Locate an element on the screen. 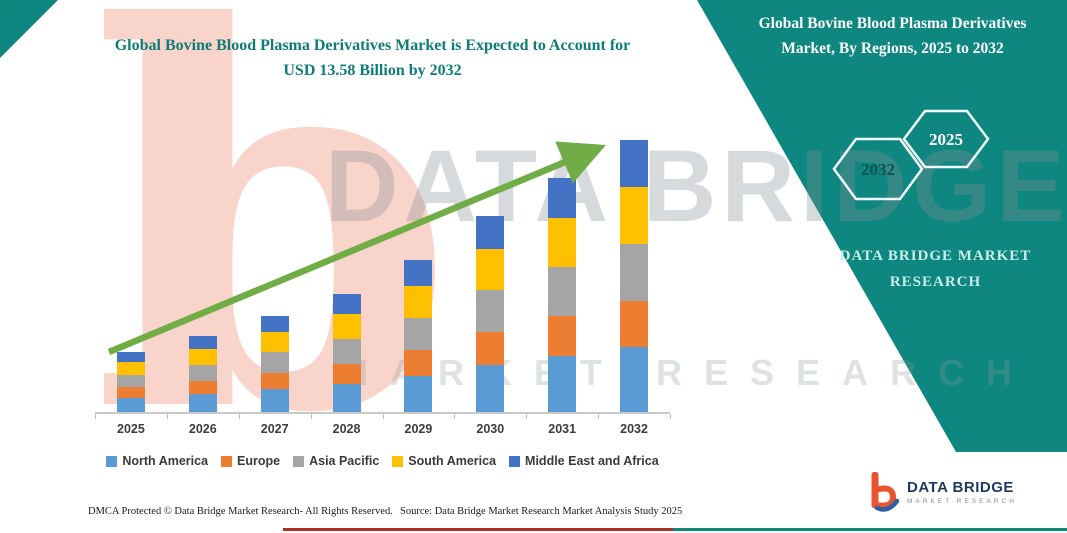 This screenshot has height=533, width=1067. stacked-bar-2030 is located at coordinates (490, 314).